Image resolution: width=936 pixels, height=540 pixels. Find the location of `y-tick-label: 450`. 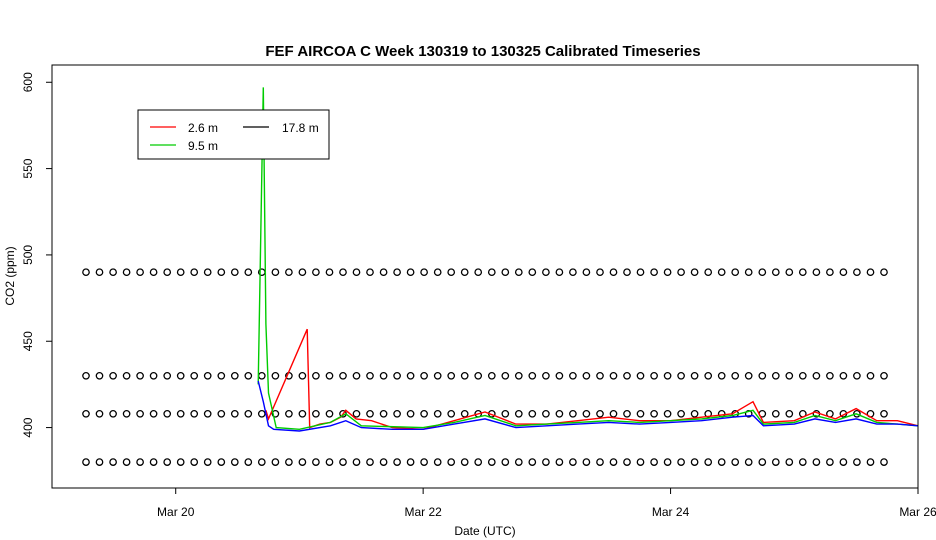

y-tick-label: 450 is located at coordinates (28, 341).